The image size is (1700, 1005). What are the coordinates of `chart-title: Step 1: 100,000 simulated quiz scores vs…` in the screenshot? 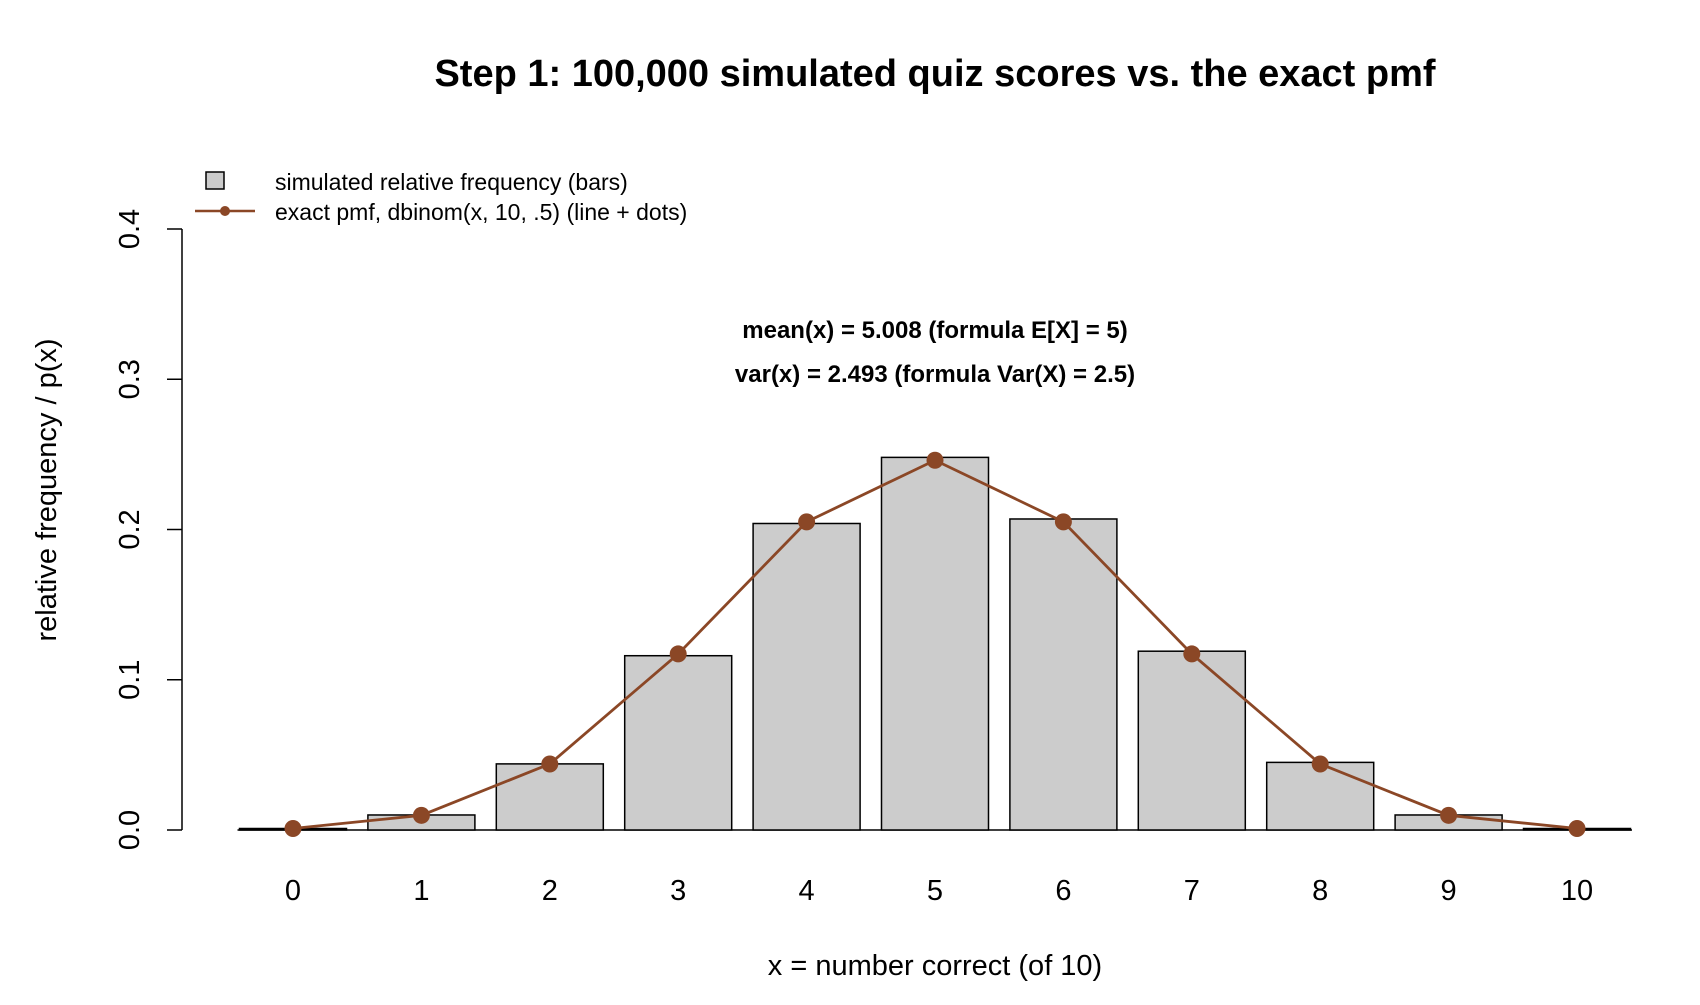 It's located at (934, 74).